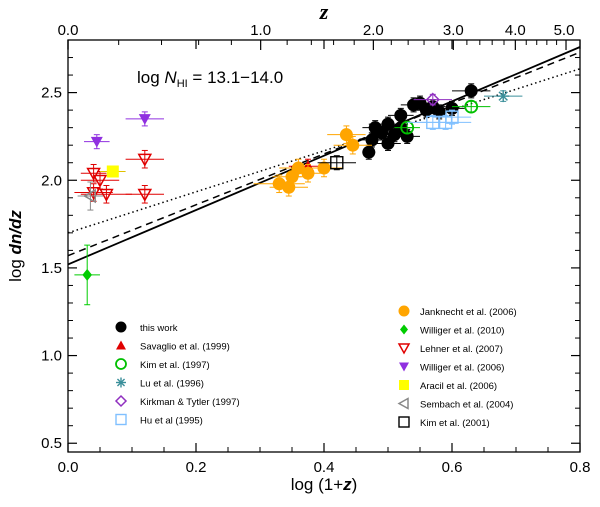 The image size is (600, 507). I want to click on legend-marker-savaglio-et-al-1999, so click(121, 345).